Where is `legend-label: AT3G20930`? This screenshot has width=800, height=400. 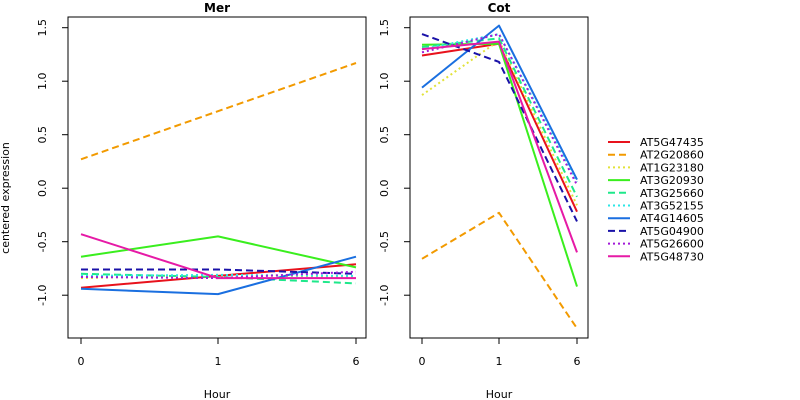 legend-label: AT3G20930 is located at coordinates (672, 180).